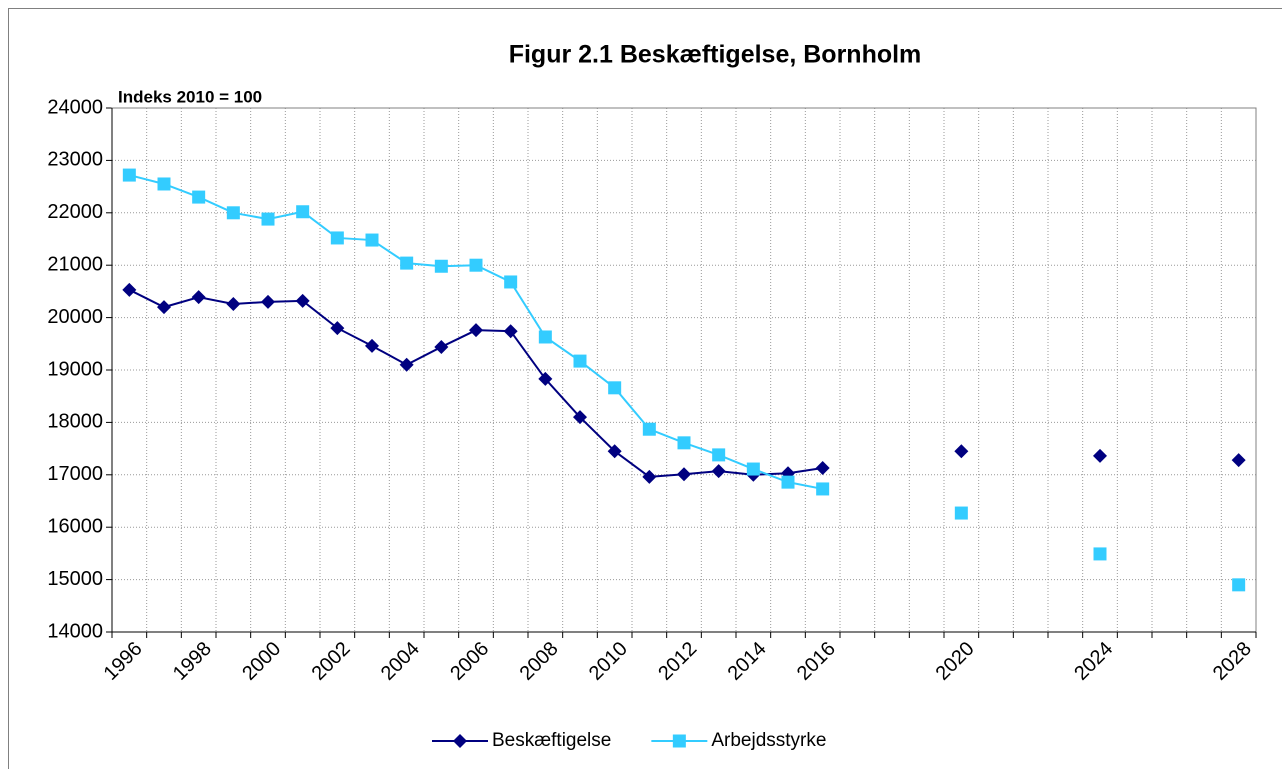 The height and width of the screenshot is (769, 1282). I want to click on y-tick-label: 15000, so click(75, 579).